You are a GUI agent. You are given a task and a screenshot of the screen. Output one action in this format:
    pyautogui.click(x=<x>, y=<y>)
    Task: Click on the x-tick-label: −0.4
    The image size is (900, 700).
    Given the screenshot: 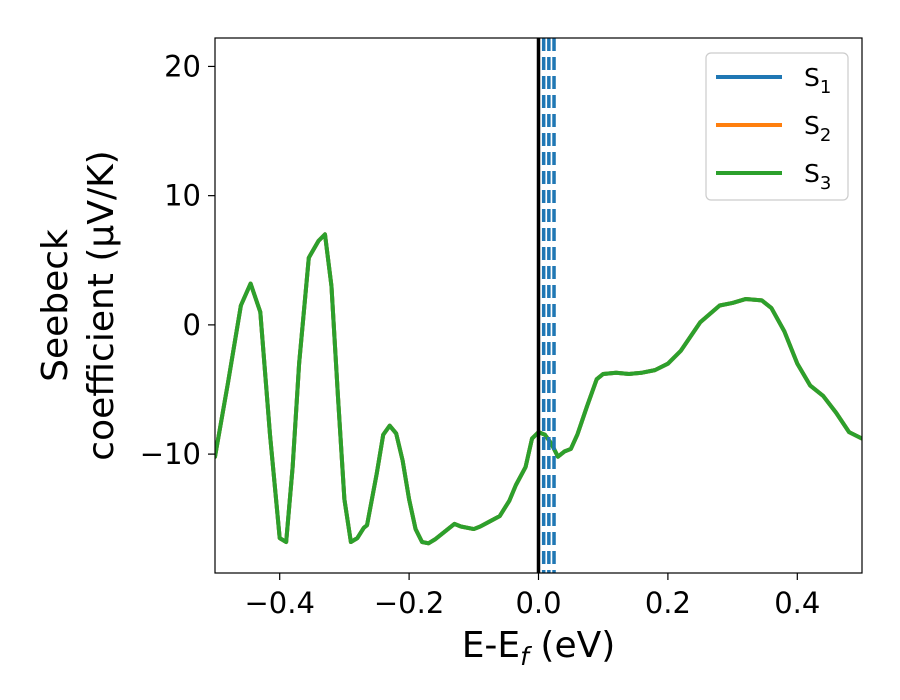 What is the action you would take?
    pyautogui.click(x=279, y=603)
    